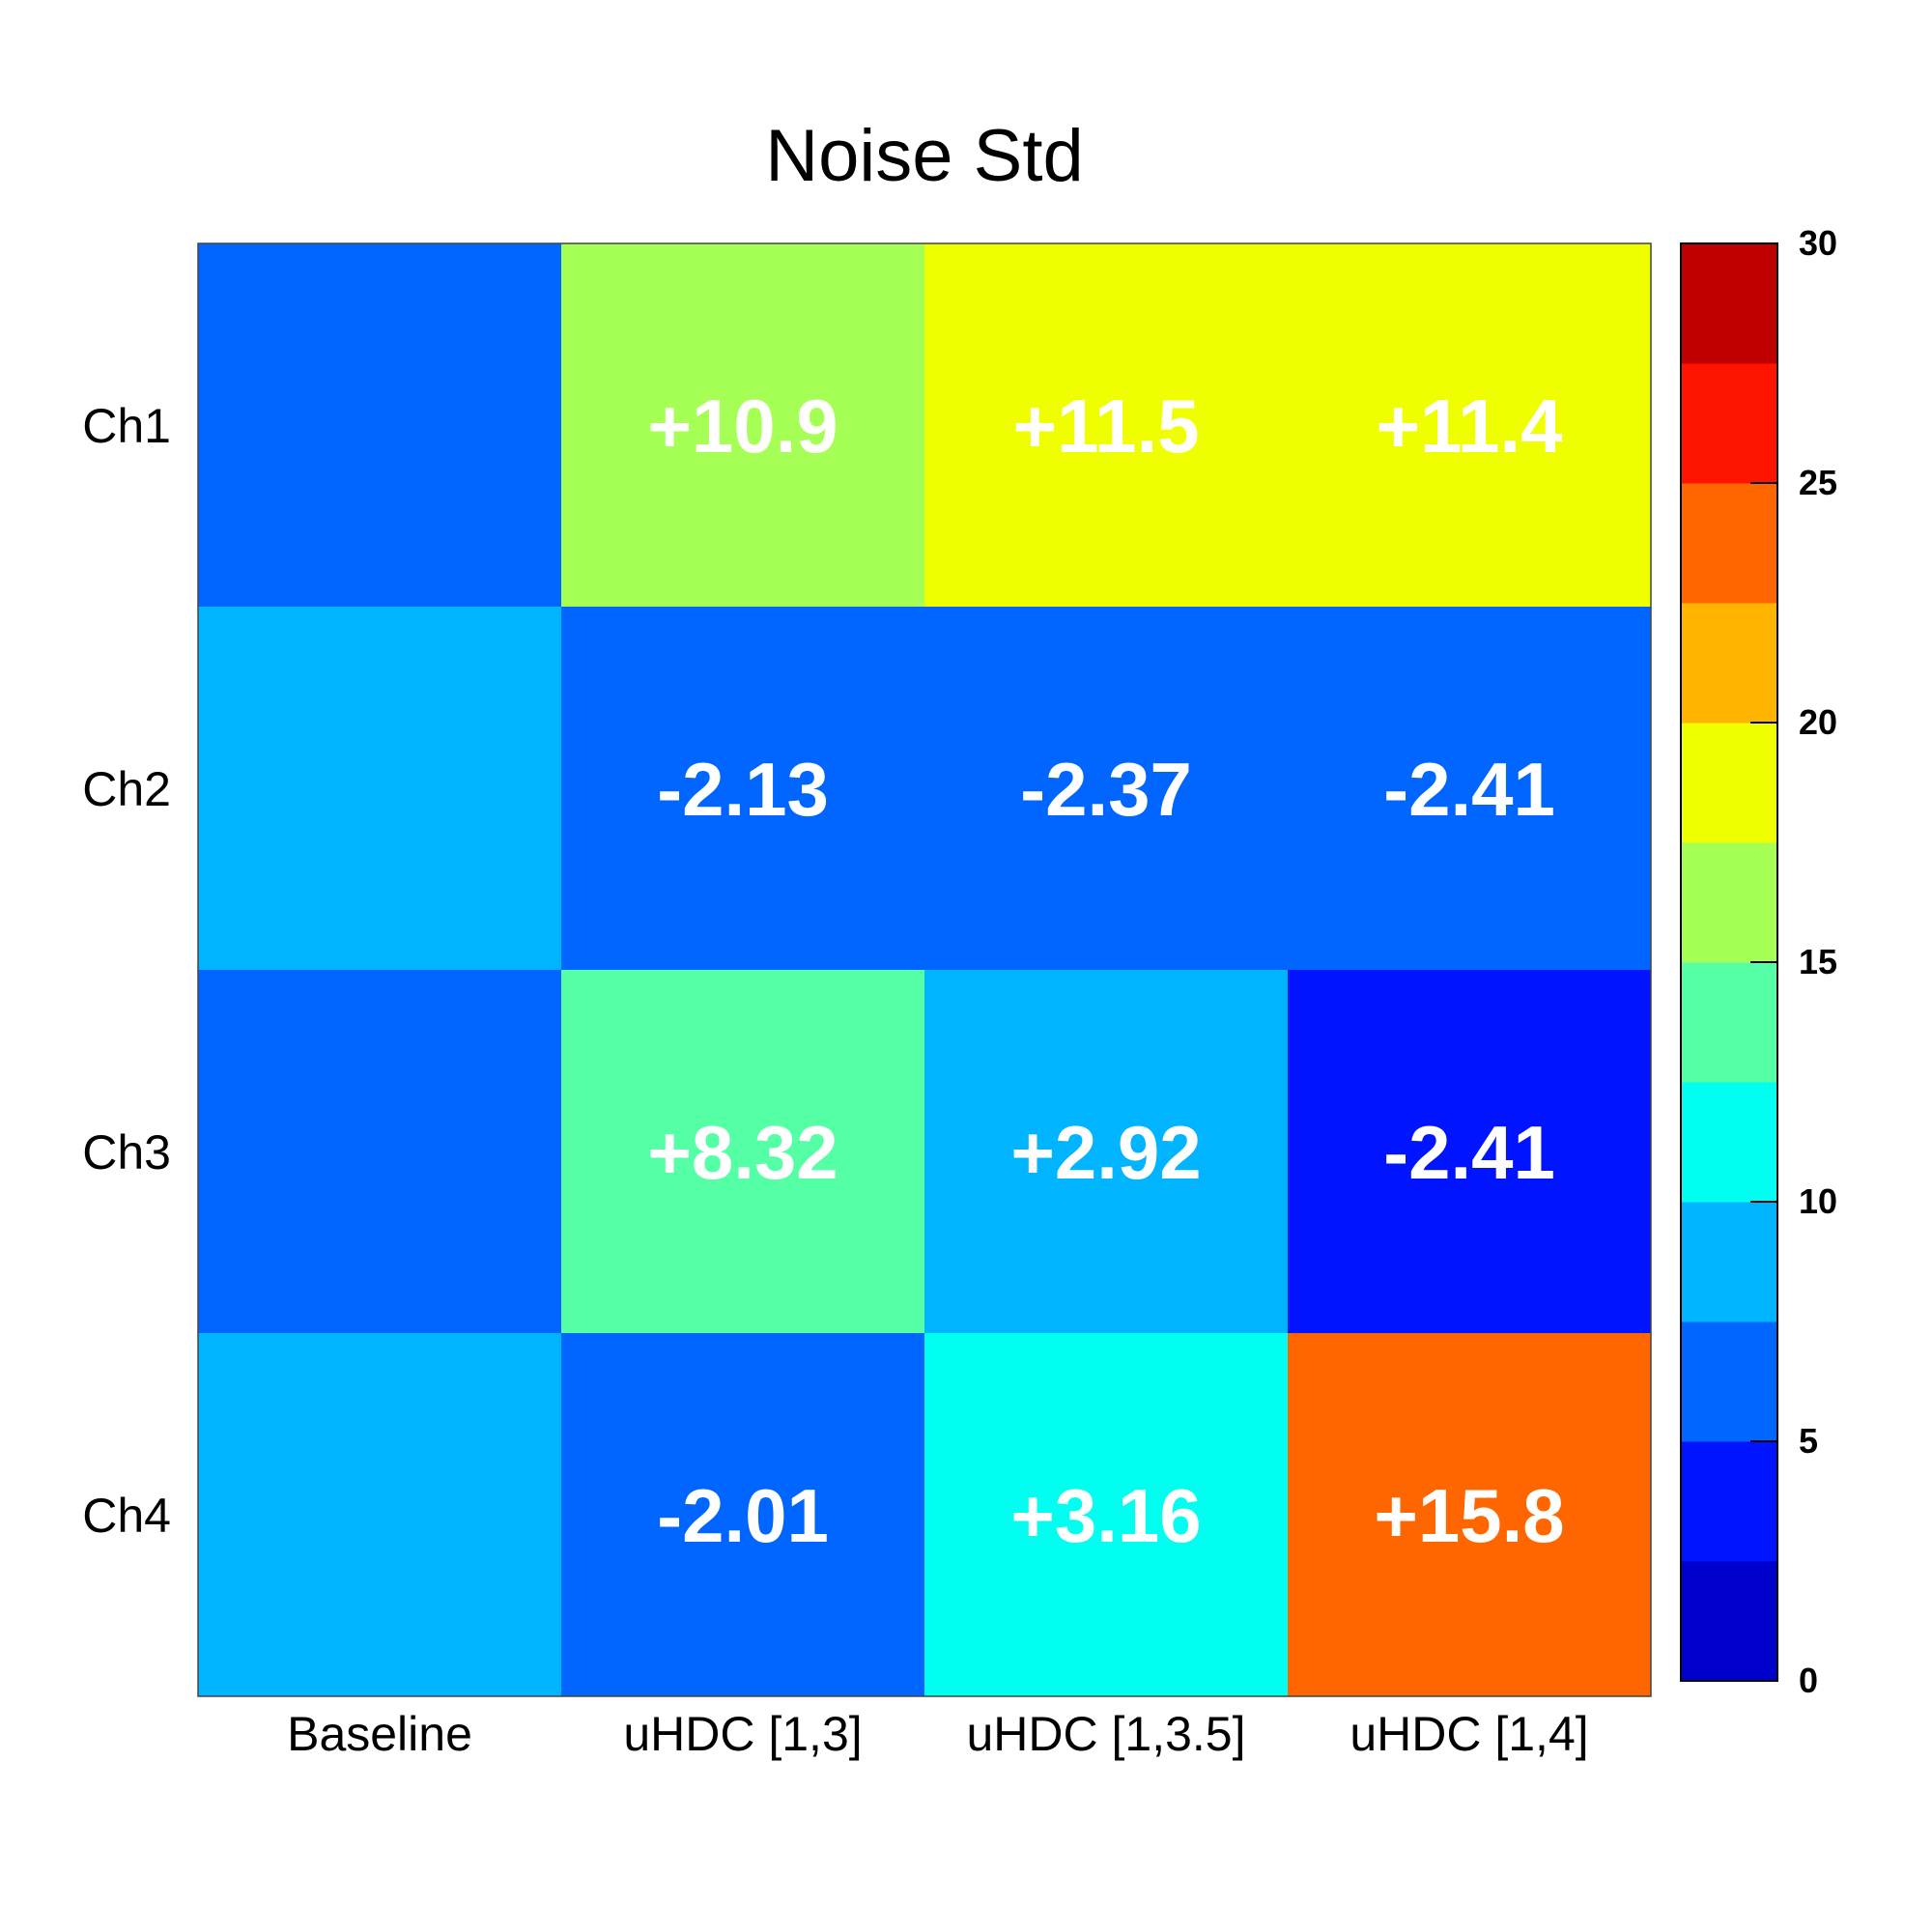 The width and height of the screenshot is (1932, 1932). What do you see at coordinates (1469, 1734) in the screenshot?
I see `column-label: uHDC [1,4]` at bounding box center [1469, 1734].